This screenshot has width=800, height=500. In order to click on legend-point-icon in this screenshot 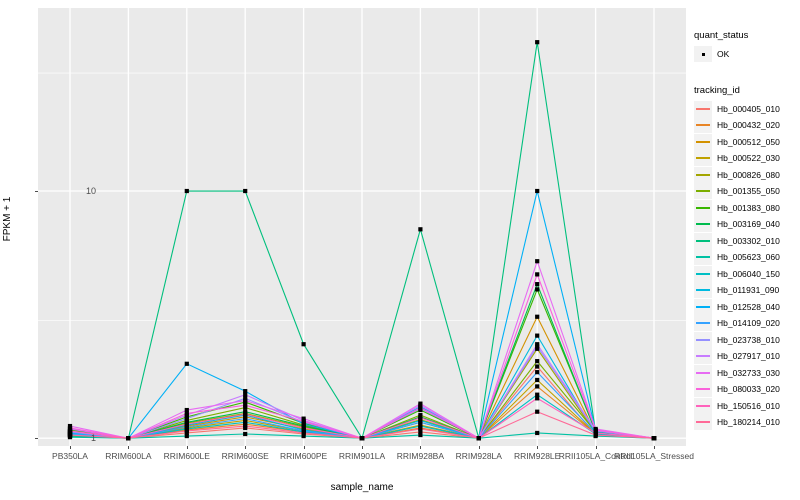, I will do `click(703, 54)`.